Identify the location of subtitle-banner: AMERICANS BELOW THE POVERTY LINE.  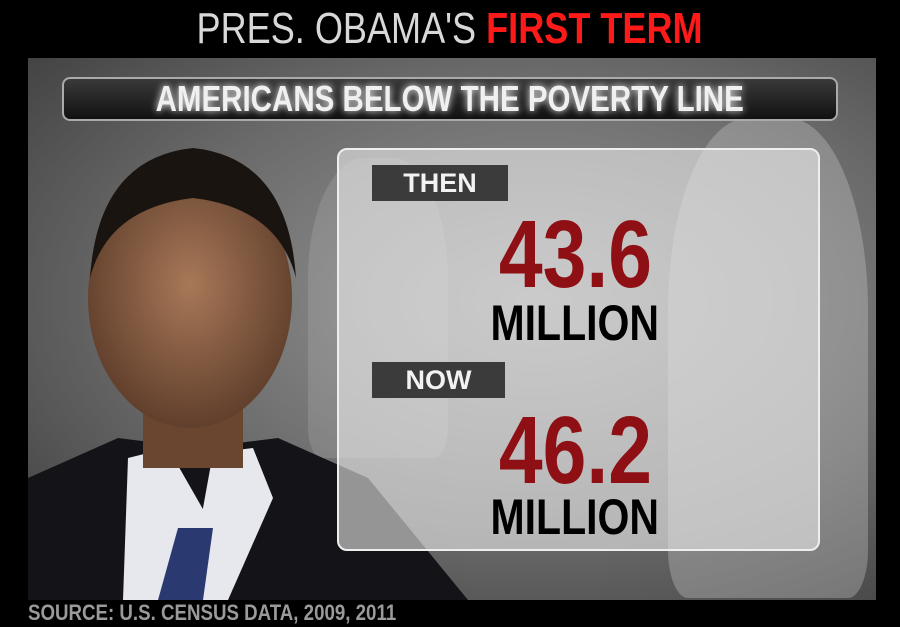
(450, 99).